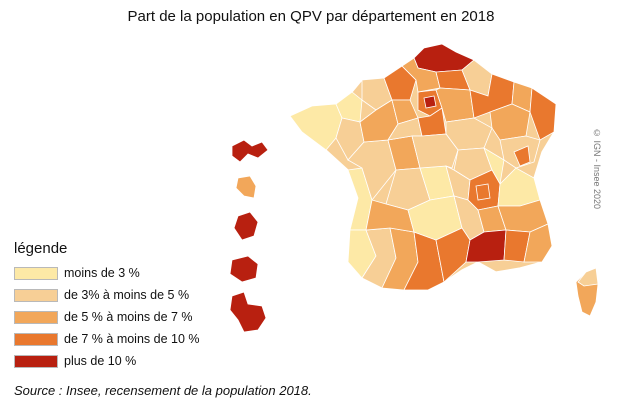 The image size is (622, 405). I want to click on legend-label: de 5 % à moins de 7 %, so click(128, 317).